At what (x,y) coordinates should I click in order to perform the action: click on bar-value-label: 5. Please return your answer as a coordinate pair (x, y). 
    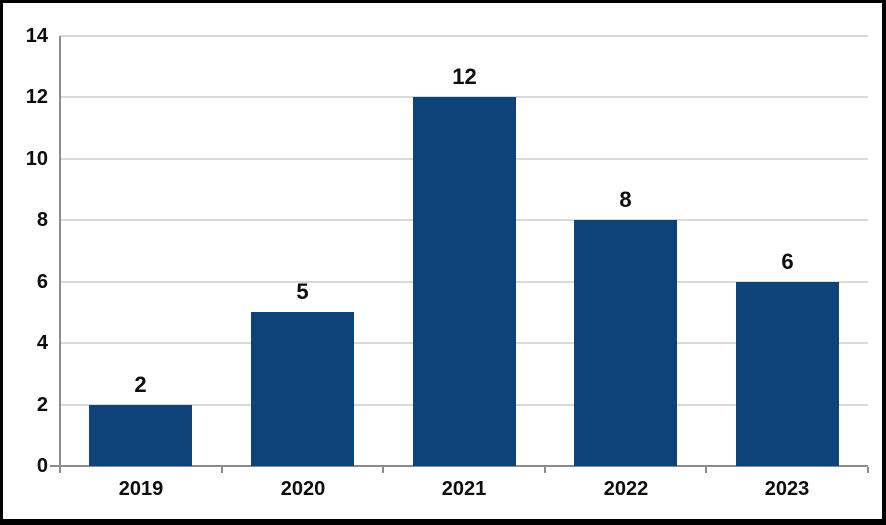
    Looking at the image, I should click on (302, 291).